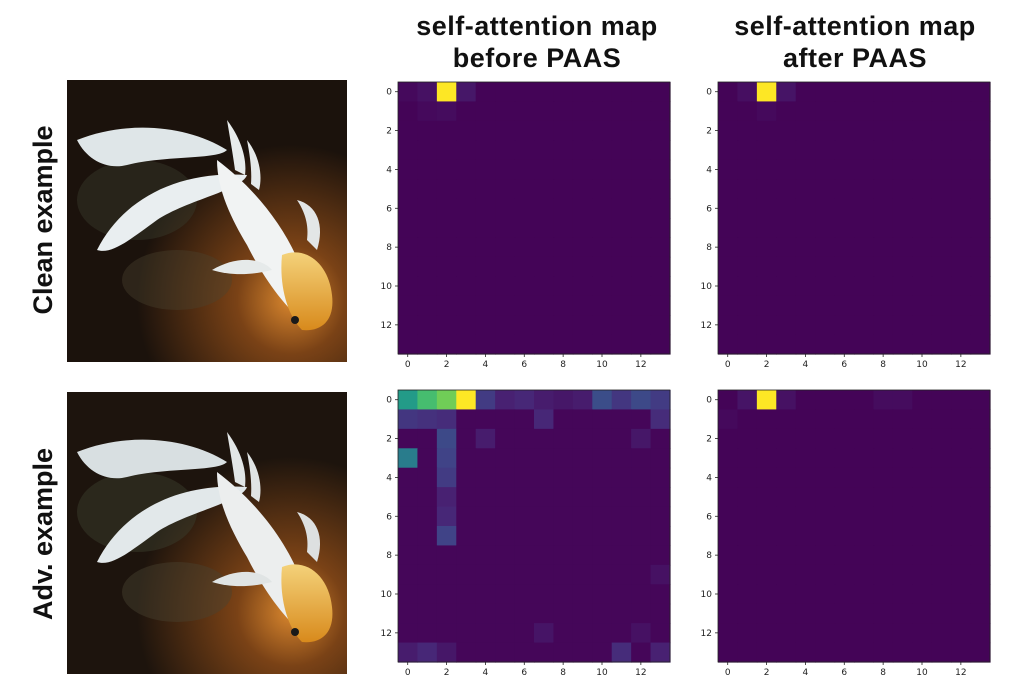 This screenshot has height=692, width=1016. Describe the element at coordinates (709, 401) in the screenshot. I see `y-tick-label: 0` at that location.